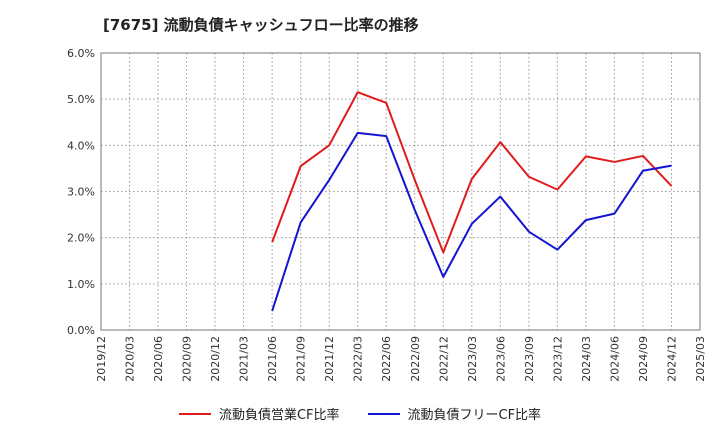  I want to click on y-tick-label: 2.0%, so click(81, 238).